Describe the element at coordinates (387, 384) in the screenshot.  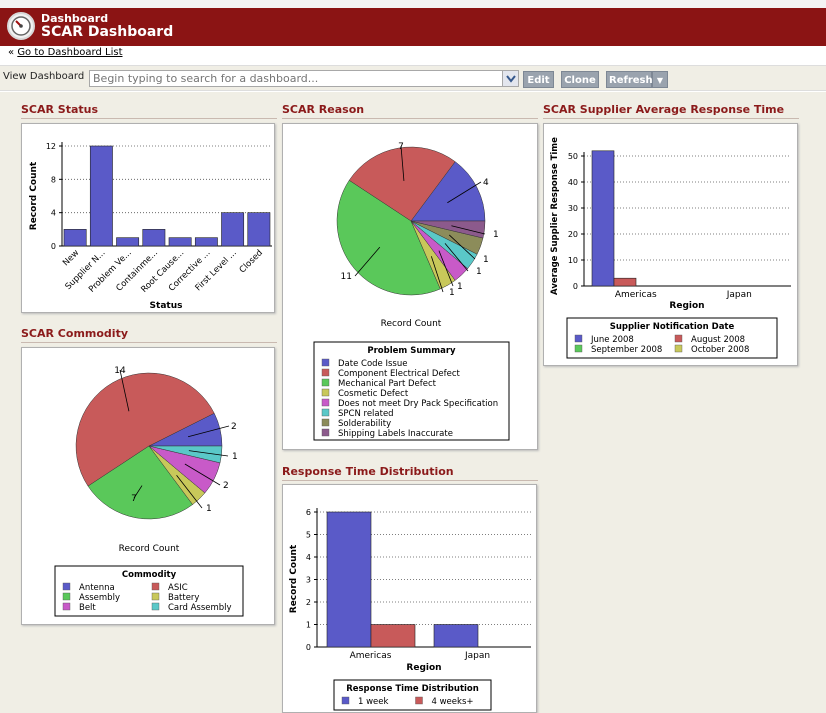
I see `reason-legend-label: Mechanical Part Defect` at that location.